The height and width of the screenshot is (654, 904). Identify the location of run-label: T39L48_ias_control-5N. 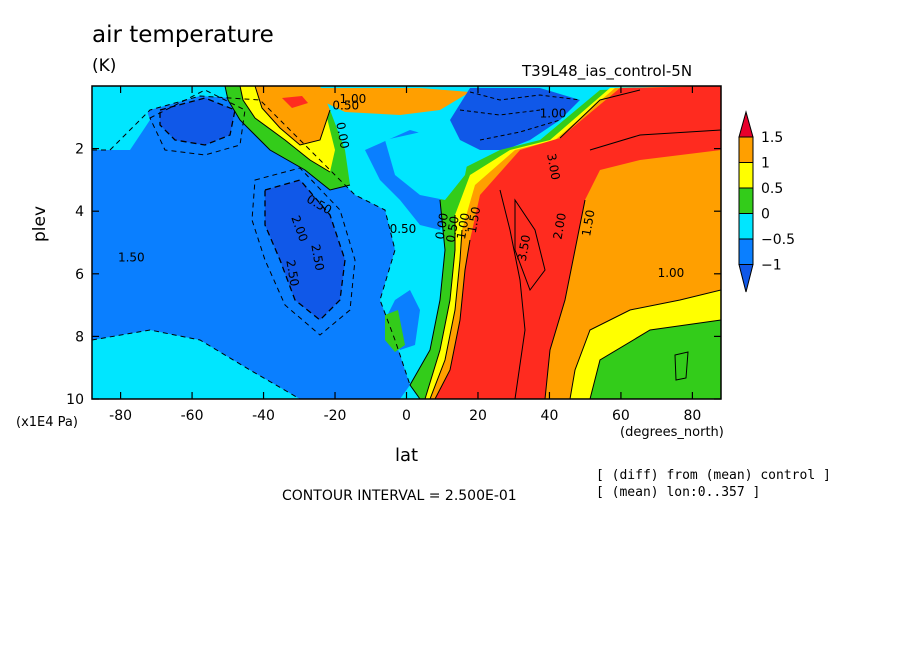
(607, 71).